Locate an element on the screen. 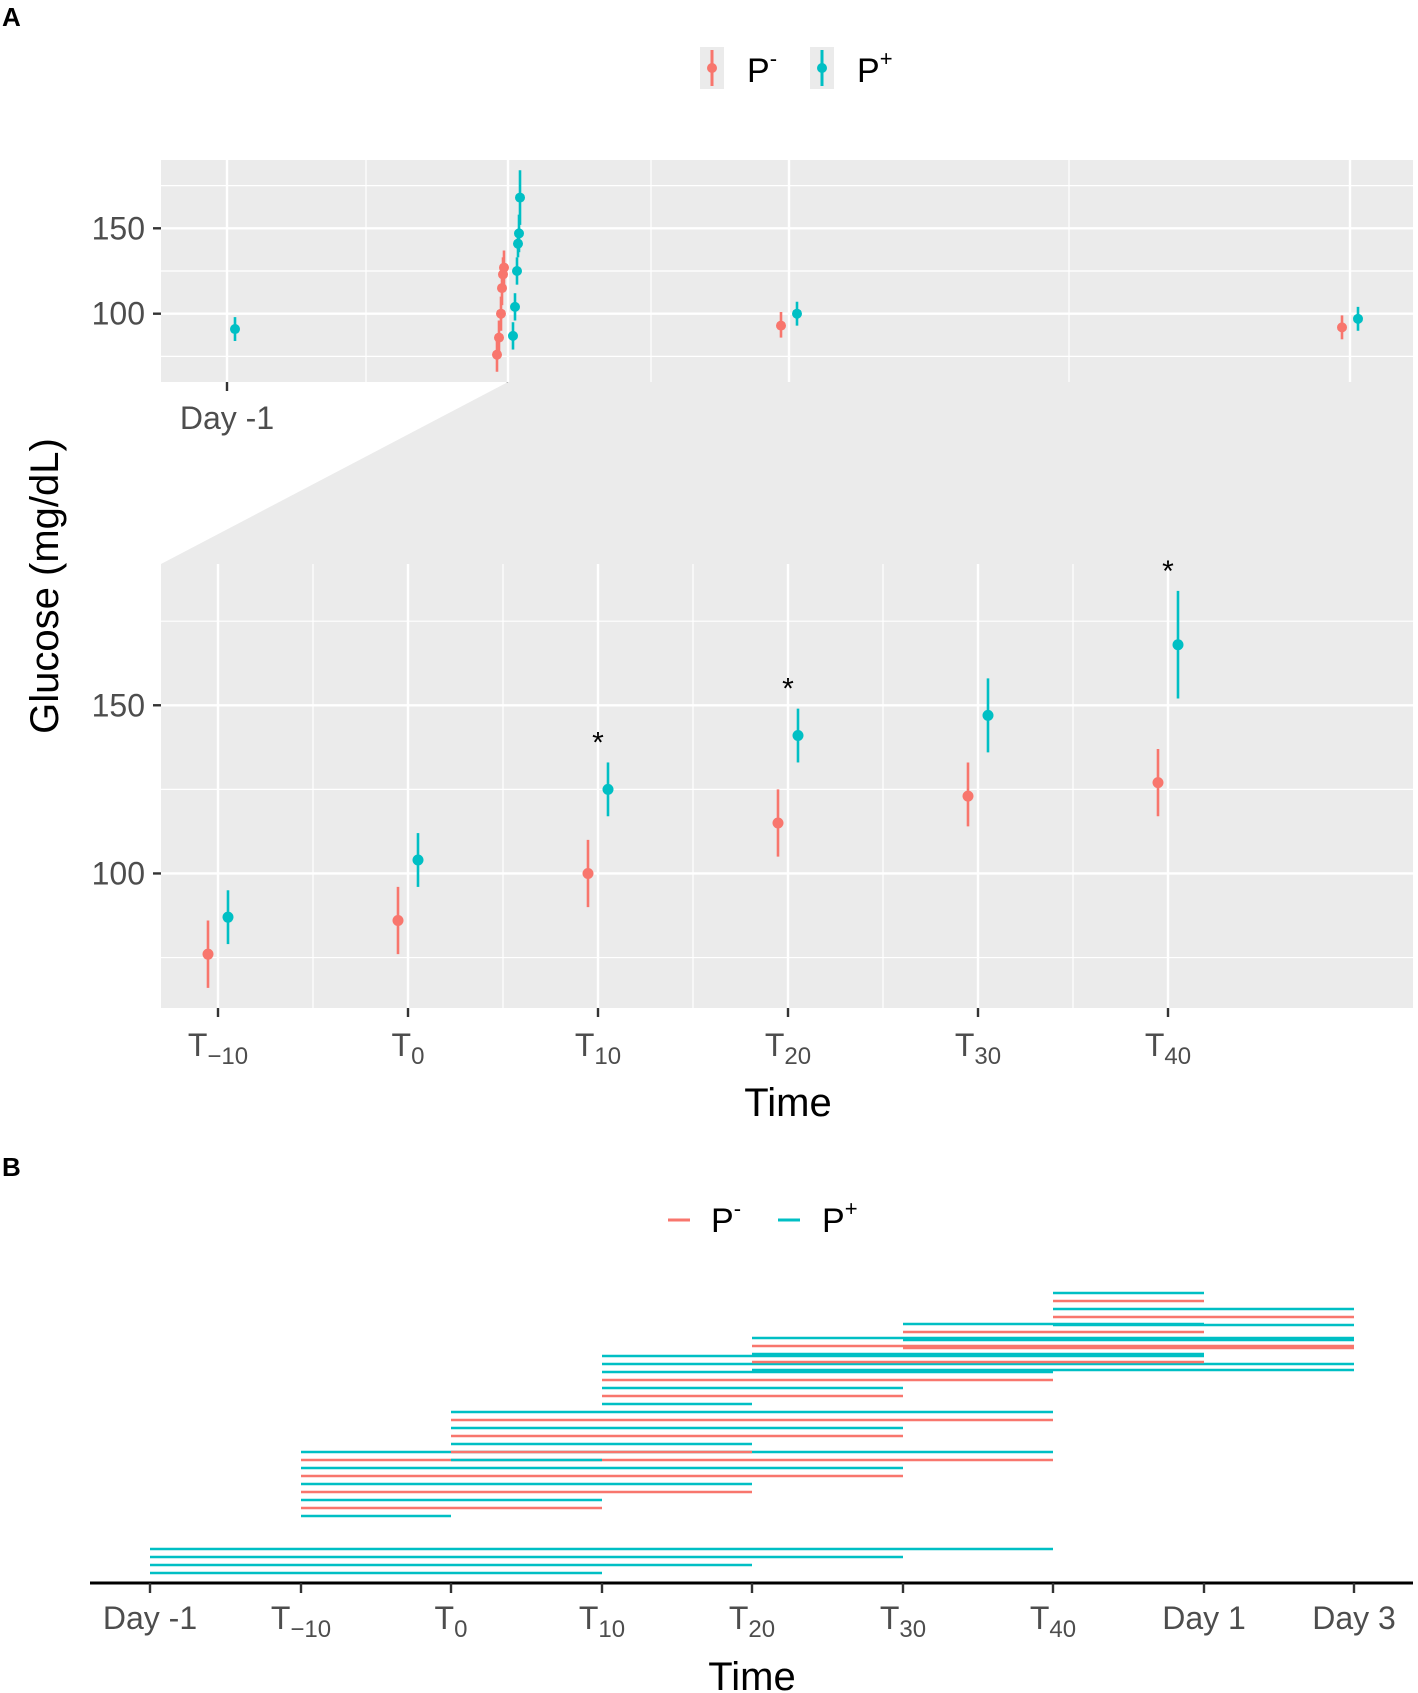 This screenshot has height=1693, width=1418. legend-a-pos-label: P+ is located at coordinates (875, 68).